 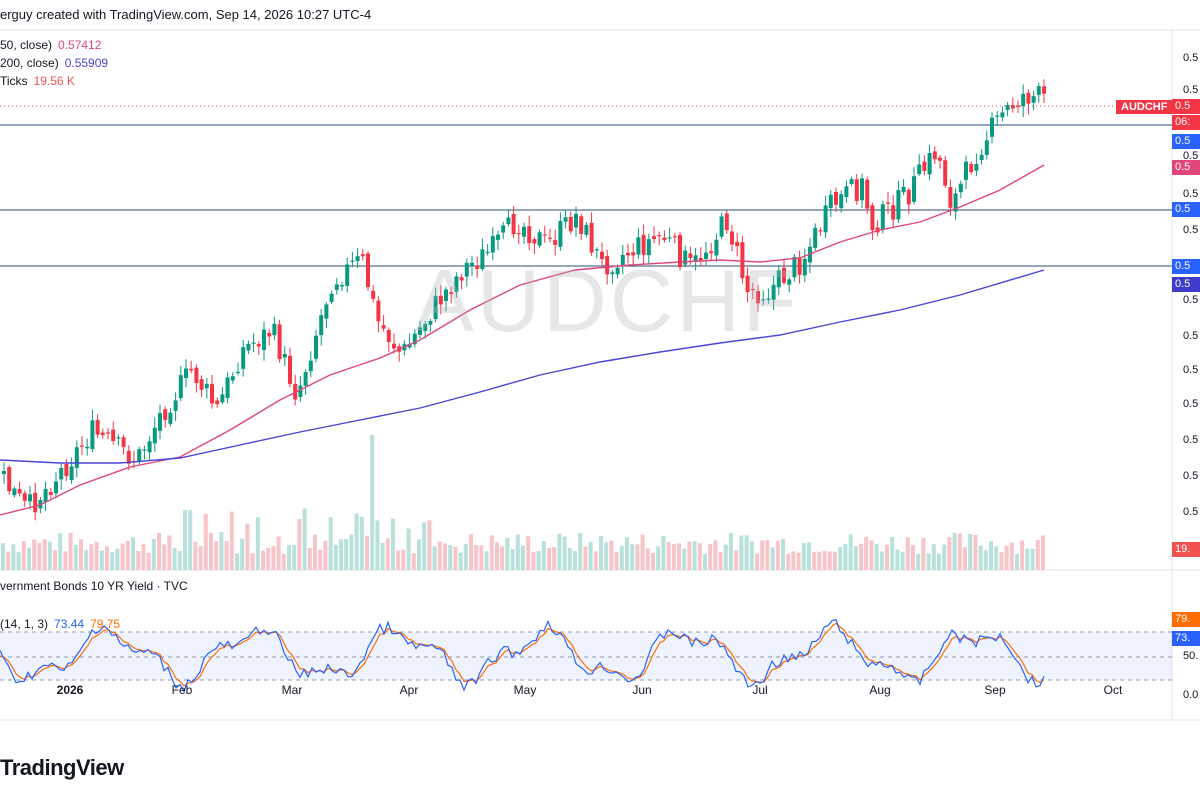 I want to click on legend-ma200: 200, close) 0.55909, so click(x=54, y=63).